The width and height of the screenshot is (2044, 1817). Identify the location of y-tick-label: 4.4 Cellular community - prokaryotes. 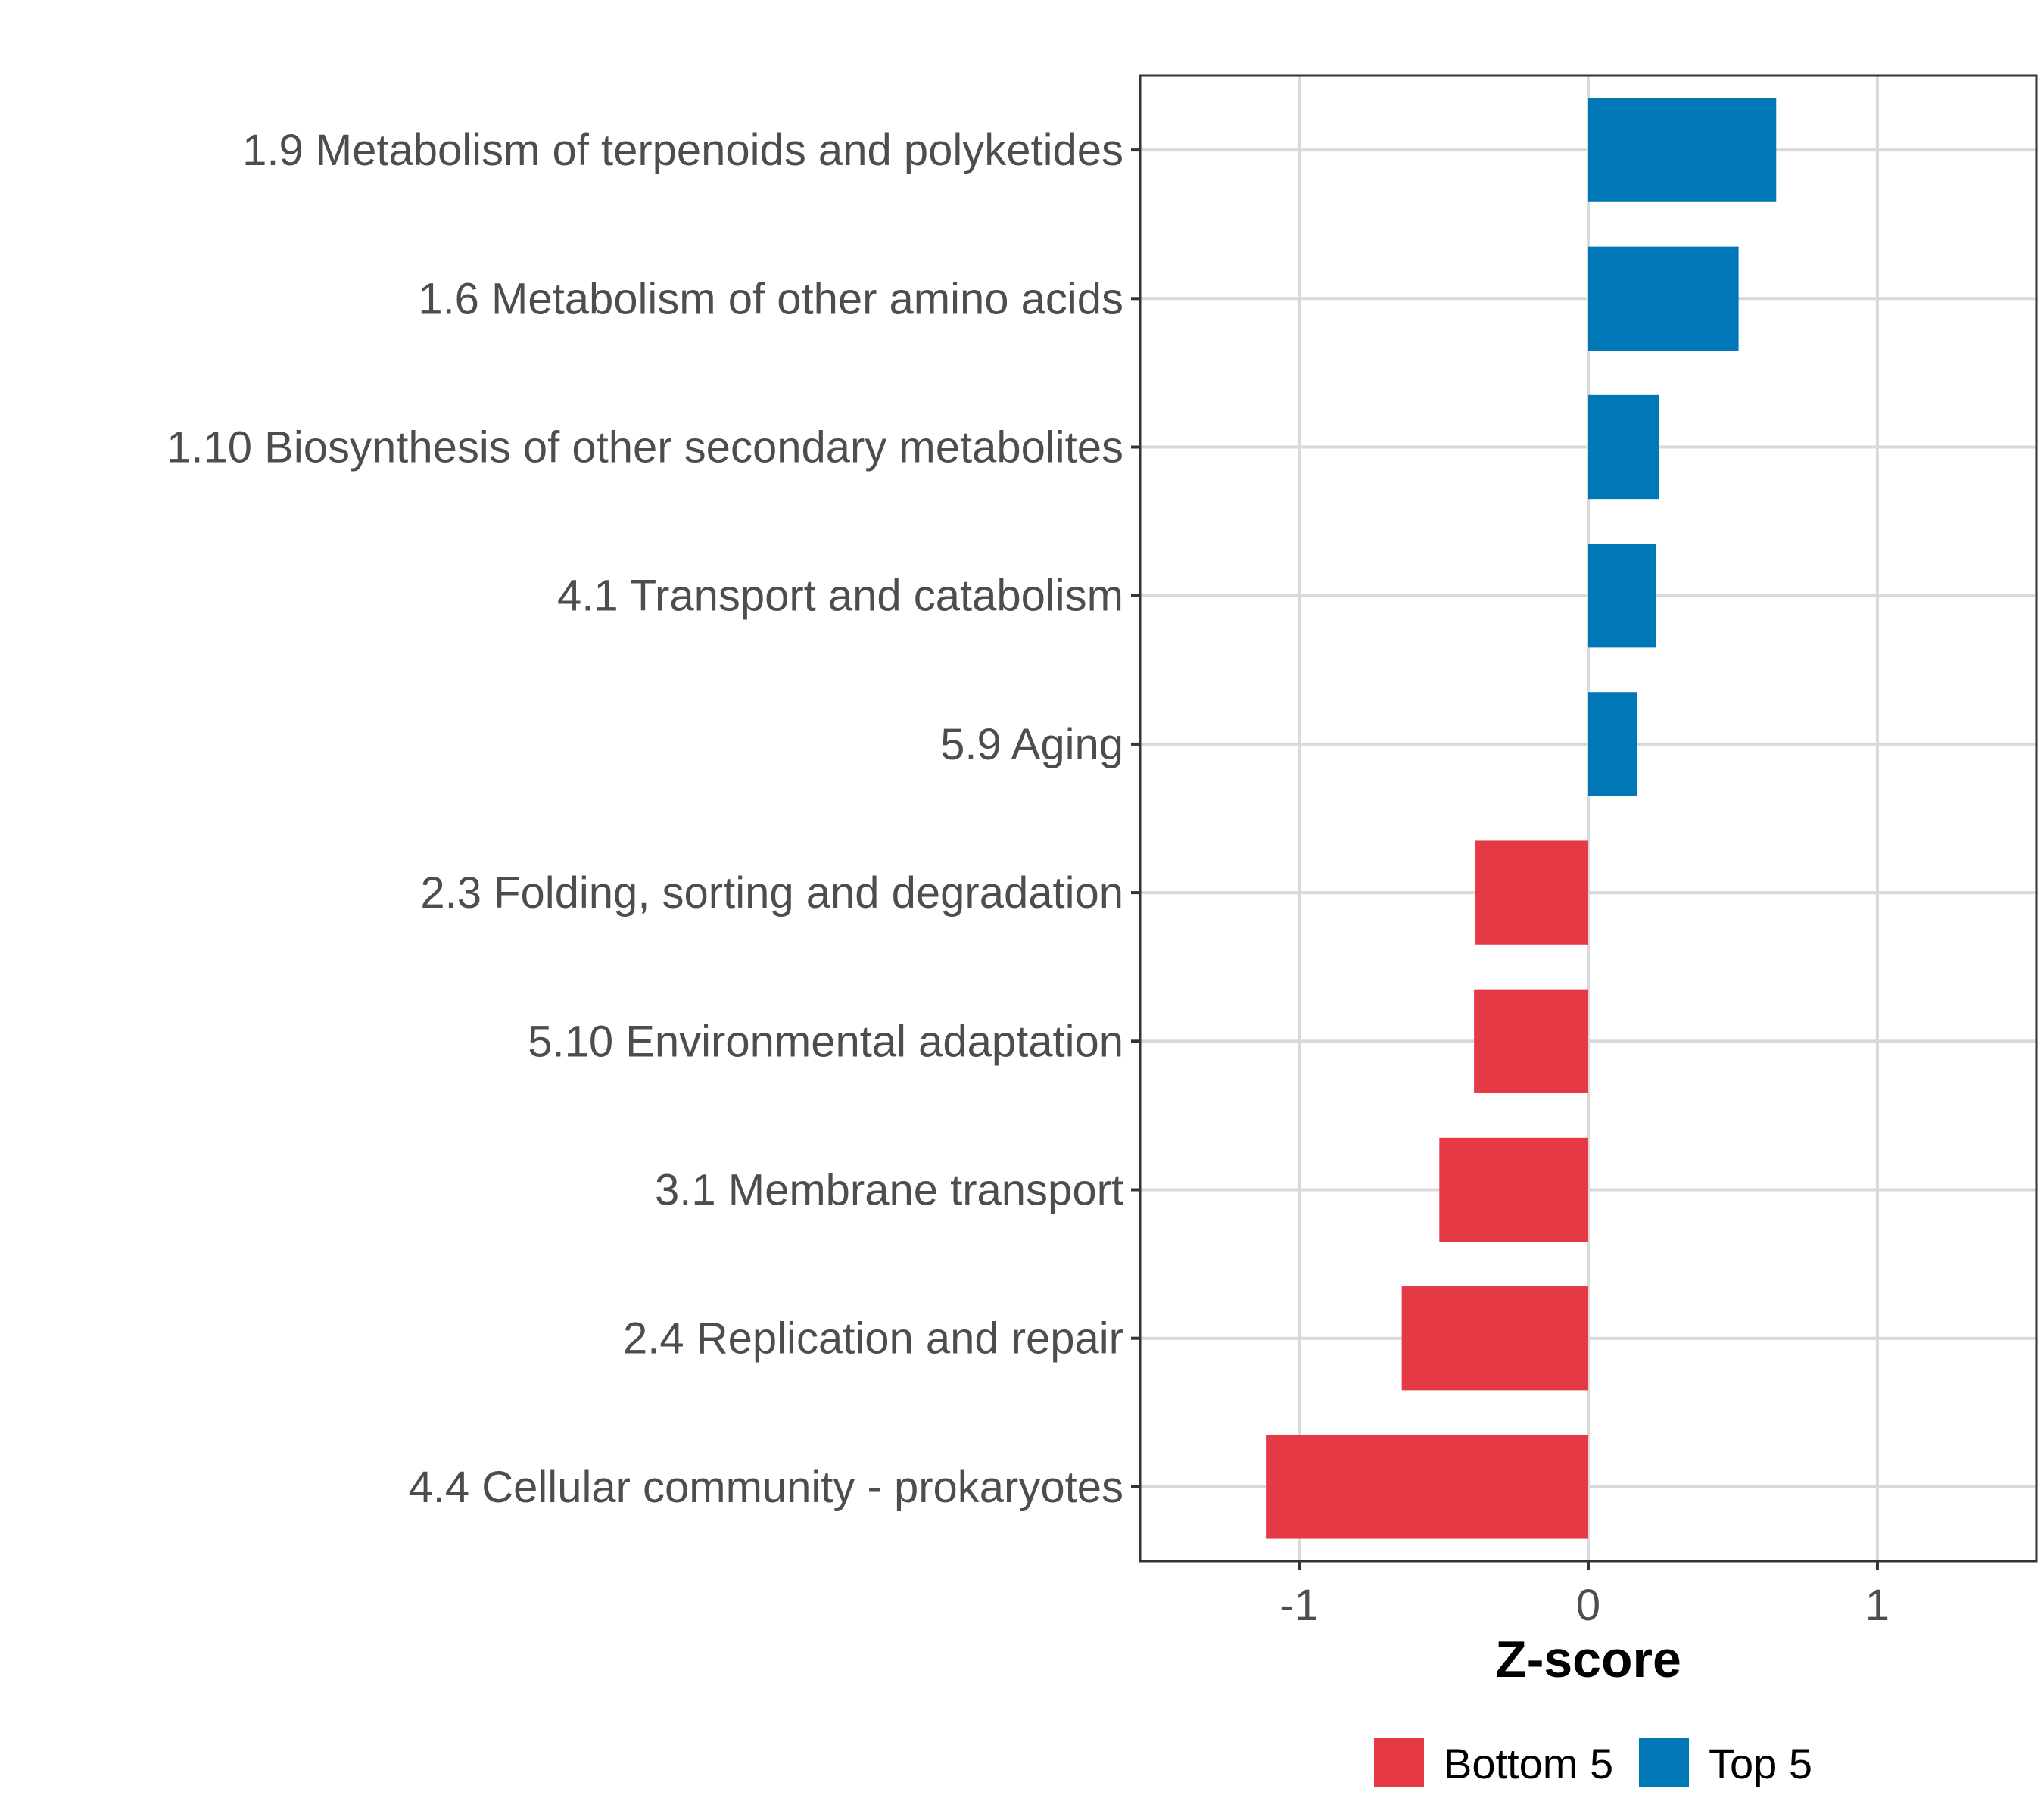
(766, 1487).